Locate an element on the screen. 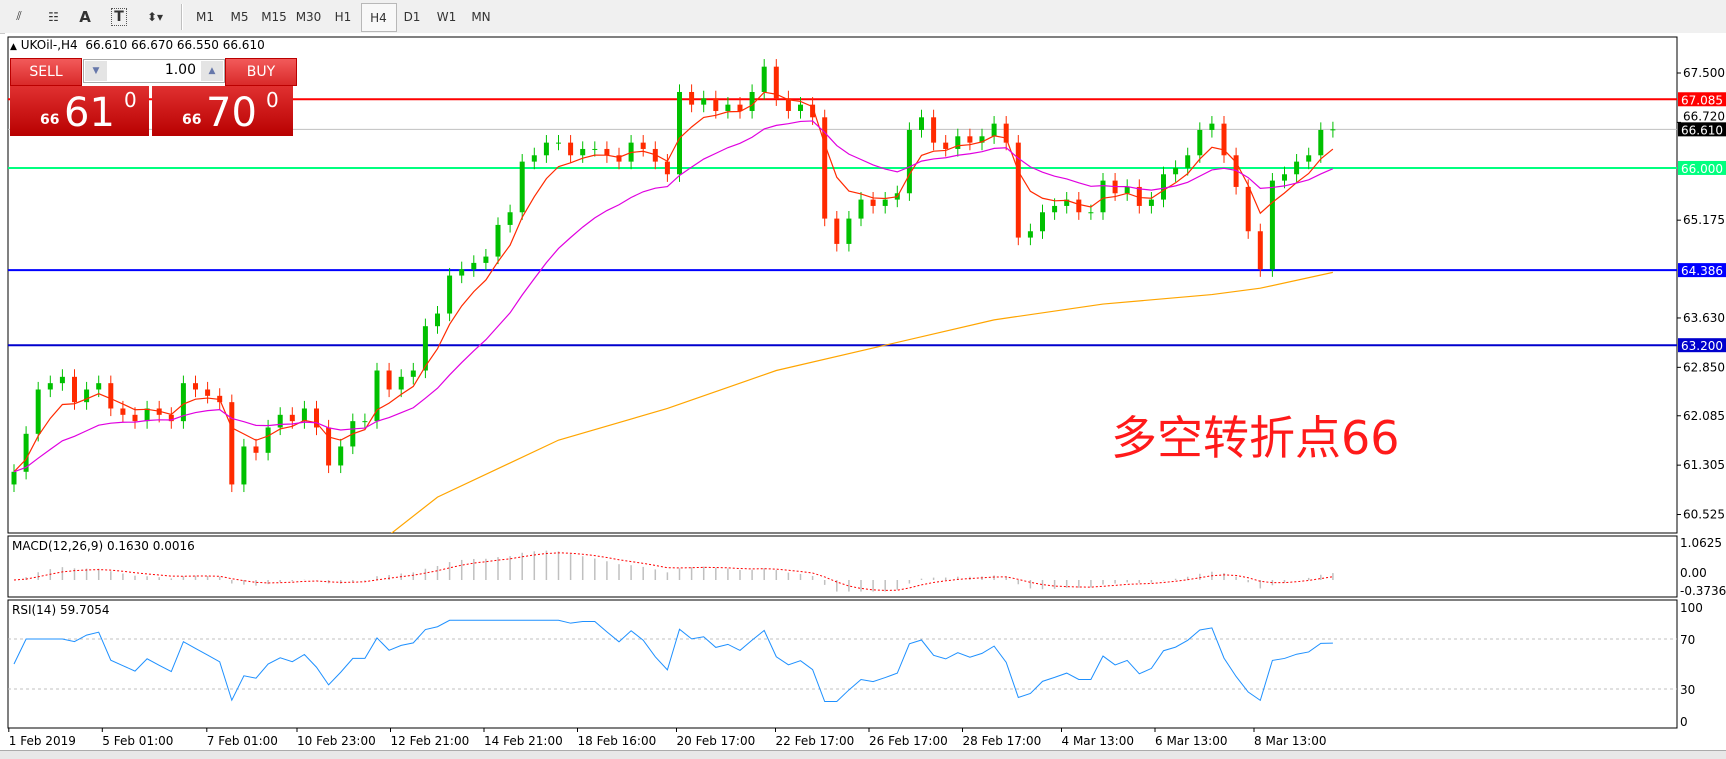  arrows-dropdown-icon: ⬍▾ is located at coordinates (155, 16).